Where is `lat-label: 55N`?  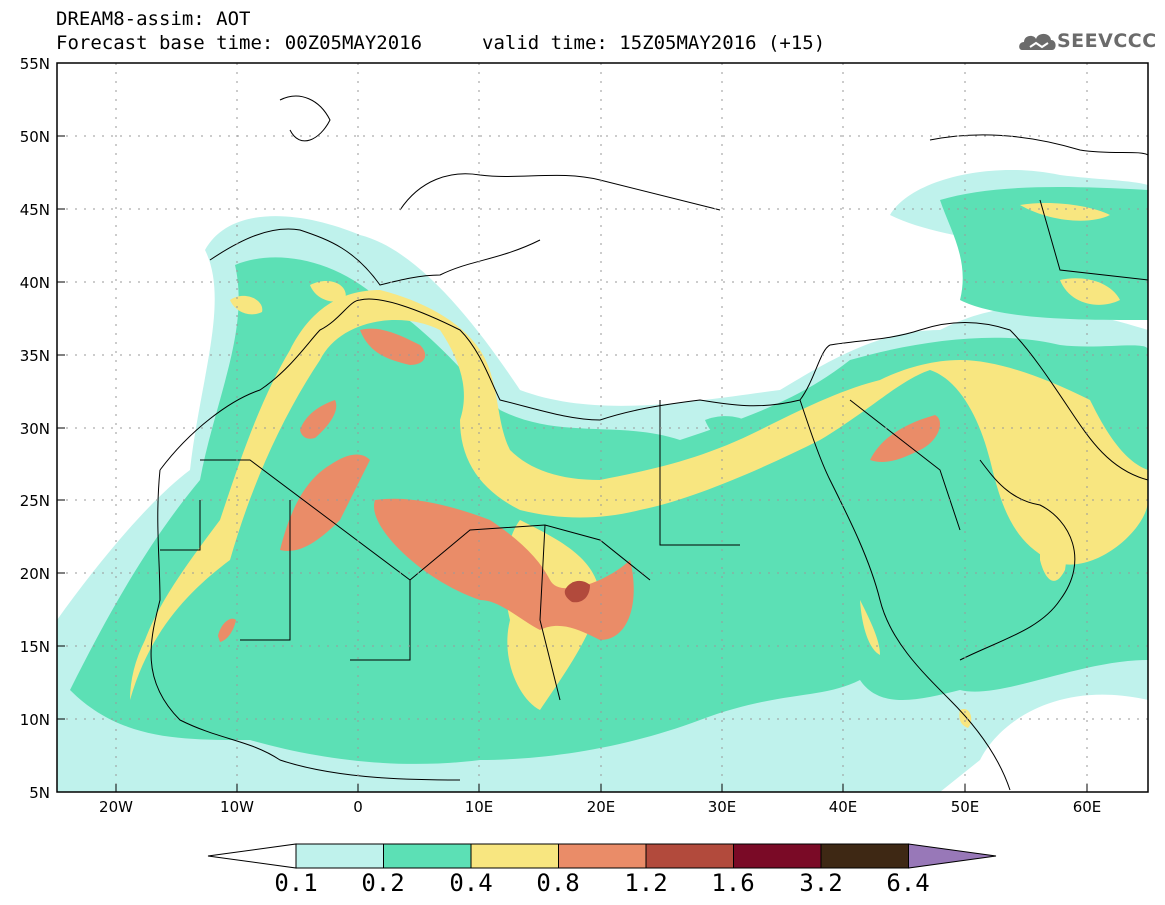
lat-label: 55N is located at coordinates (34, 64).